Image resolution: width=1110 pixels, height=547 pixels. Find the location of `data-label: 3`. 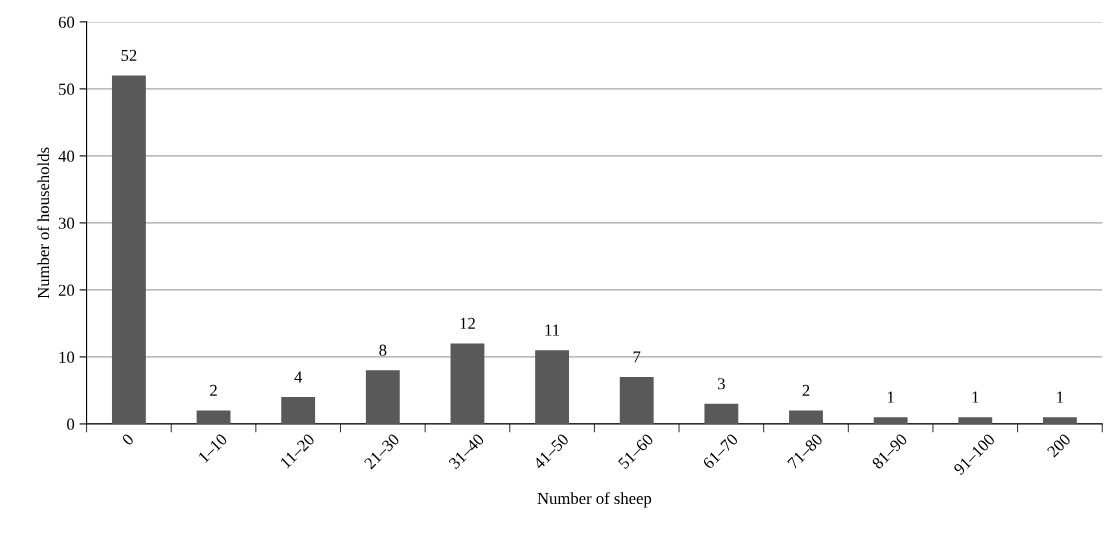

data-label: 3 is located at coordinates (721, 384).